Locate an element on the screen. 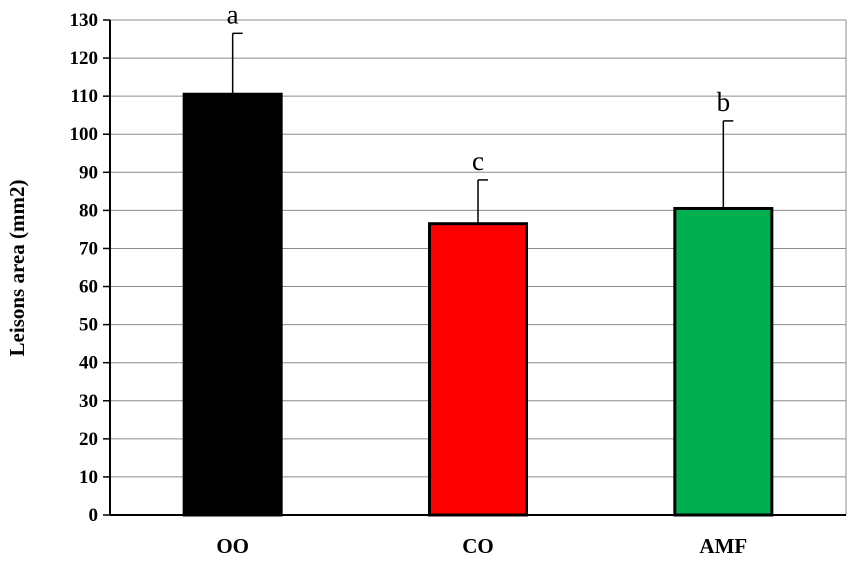 This screenshot has width=851, height=565. y-axis-title: Leisons area (mm2) is located at coordinates (17, 268).